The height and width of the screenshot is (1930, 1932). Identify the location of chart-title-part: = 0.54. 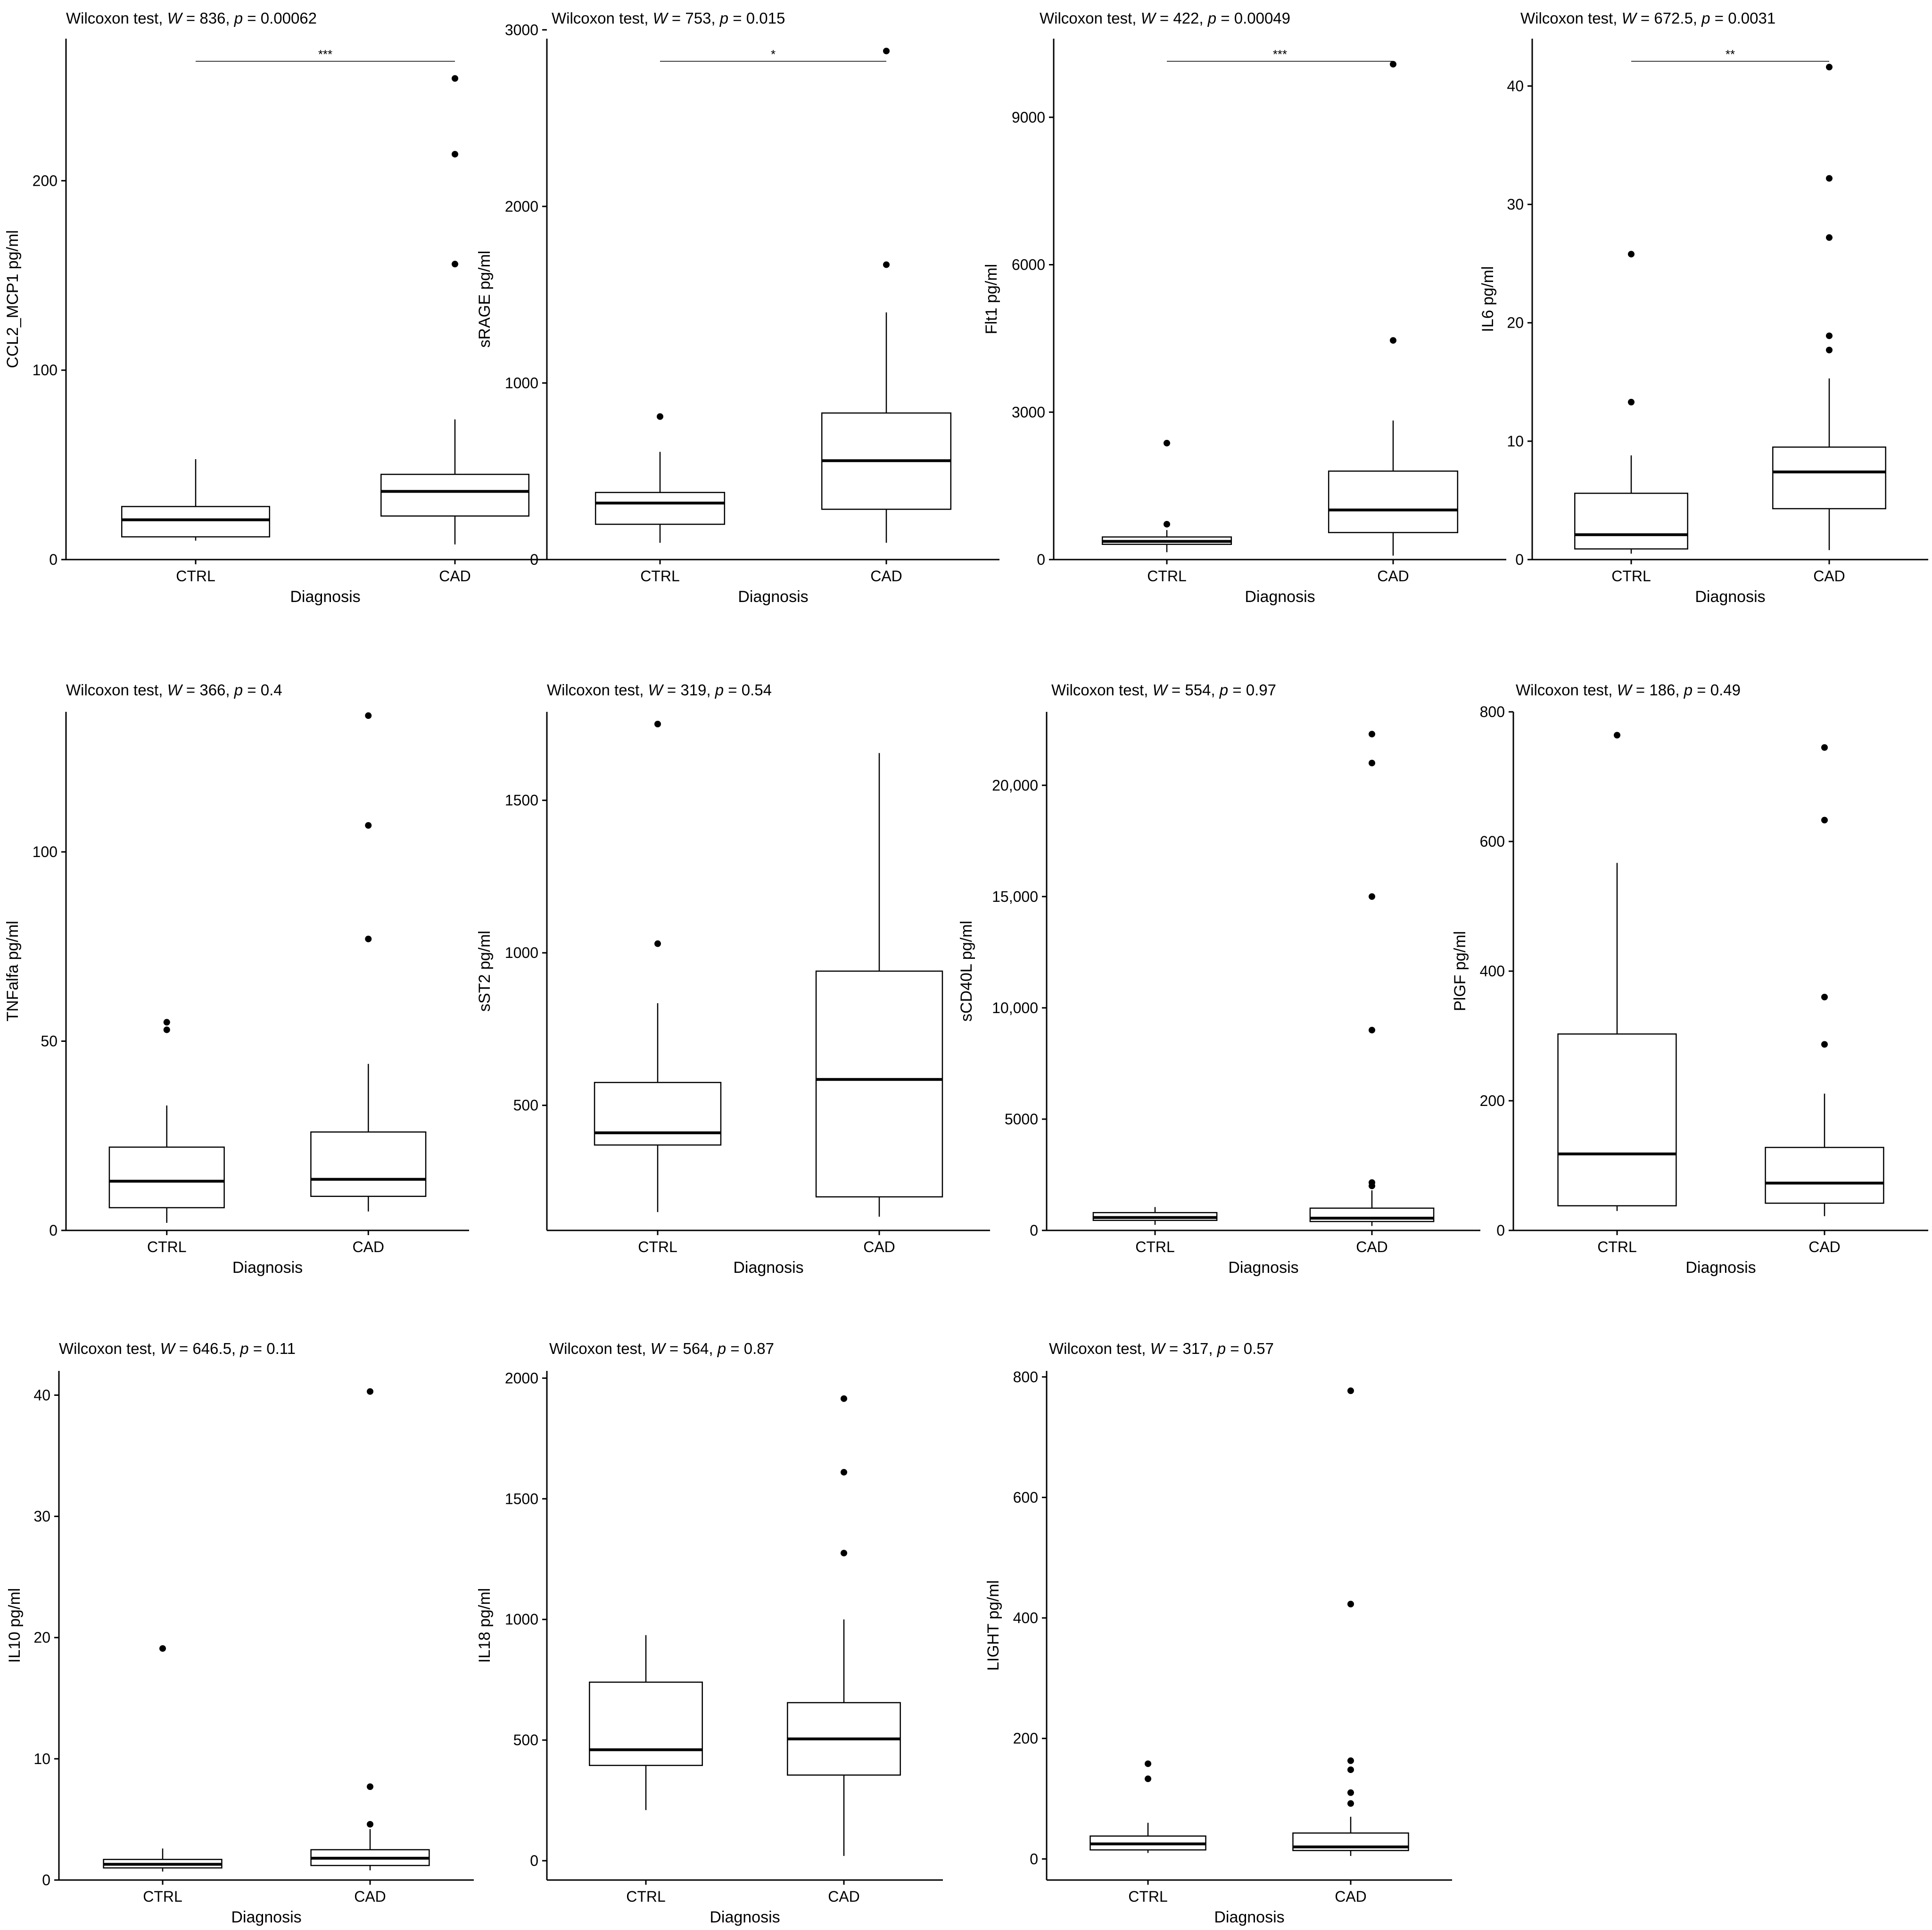
(748, 690).